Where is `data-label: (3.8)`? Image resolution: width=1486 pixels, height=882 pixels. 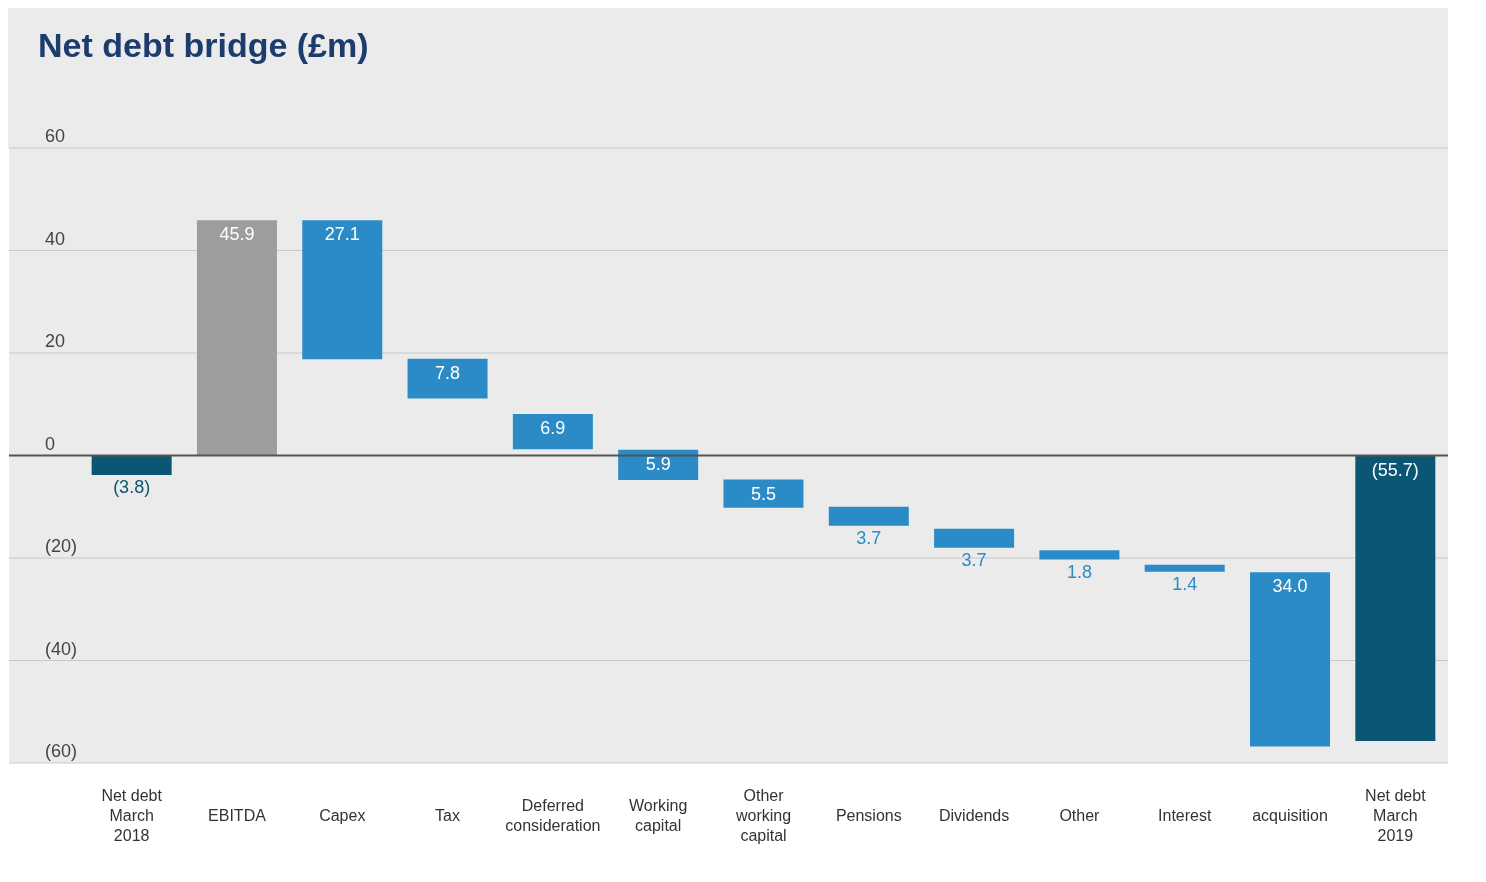 data-label: (3.8) is located at coordinates (132, 486).